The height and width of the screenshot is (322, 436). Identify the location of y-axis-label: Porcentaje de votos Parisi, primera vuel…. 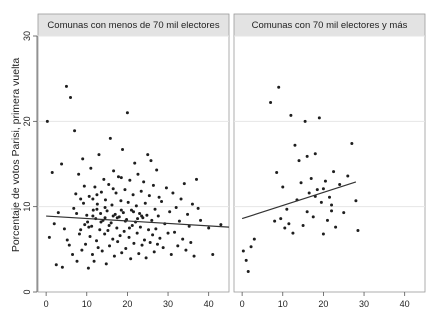
(16, 155).